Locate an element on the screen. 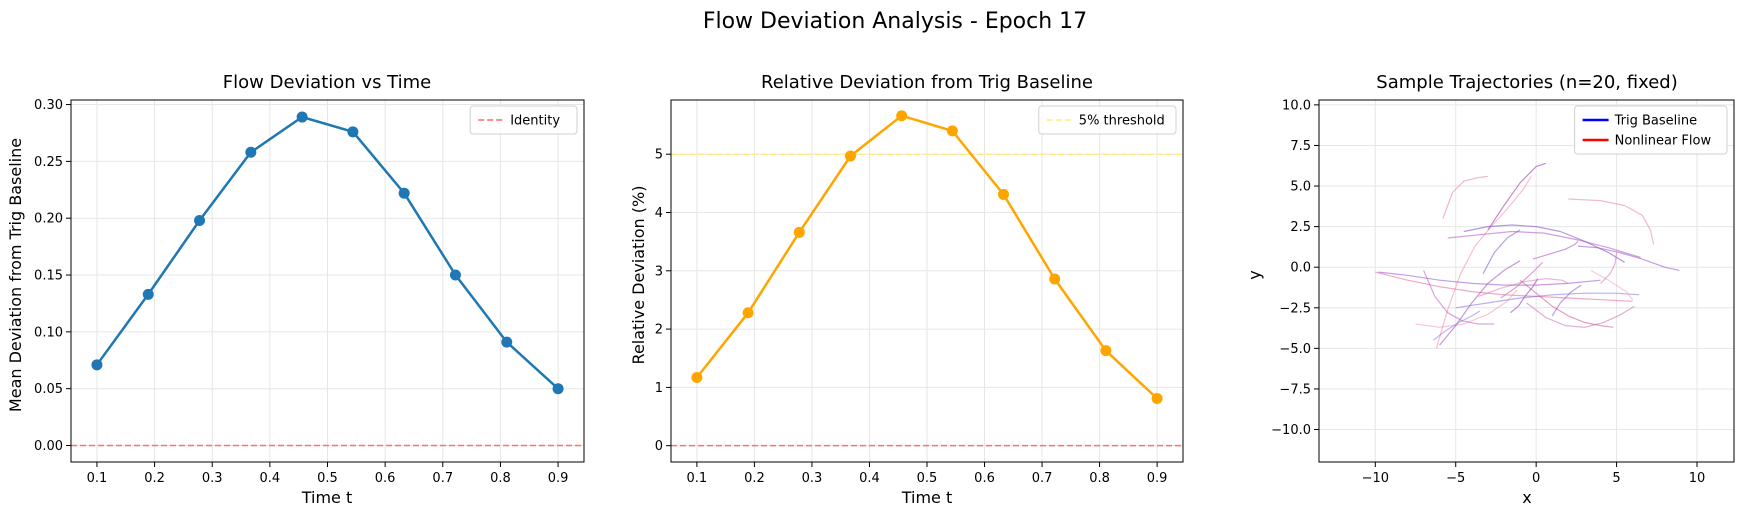  y-tick-label: 5.0 is located at coordinates (1300, 187).